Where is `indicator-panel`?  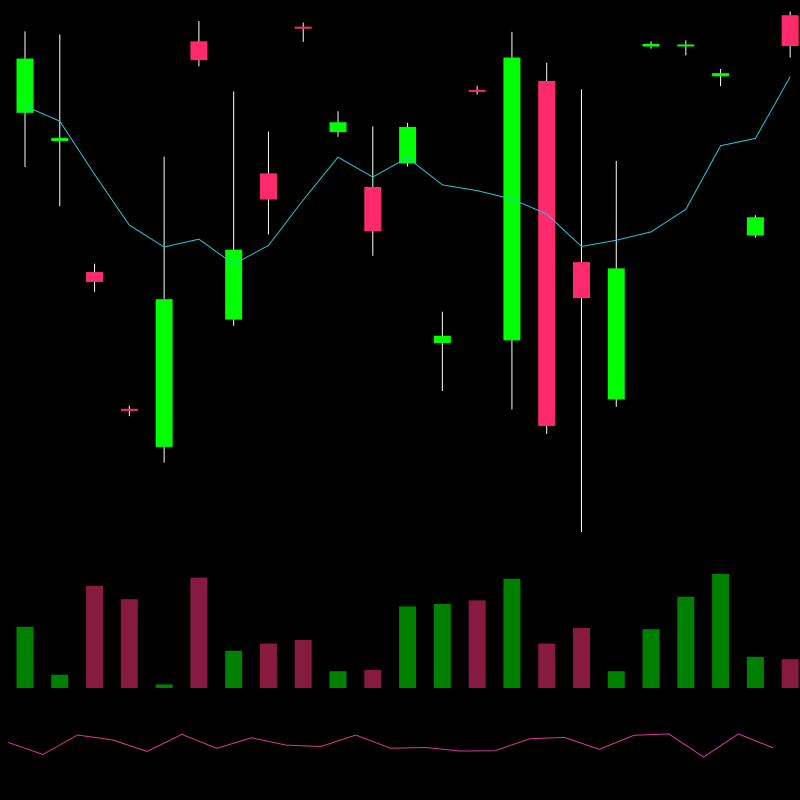
indicator-panel is located at coordinates (390, 745).